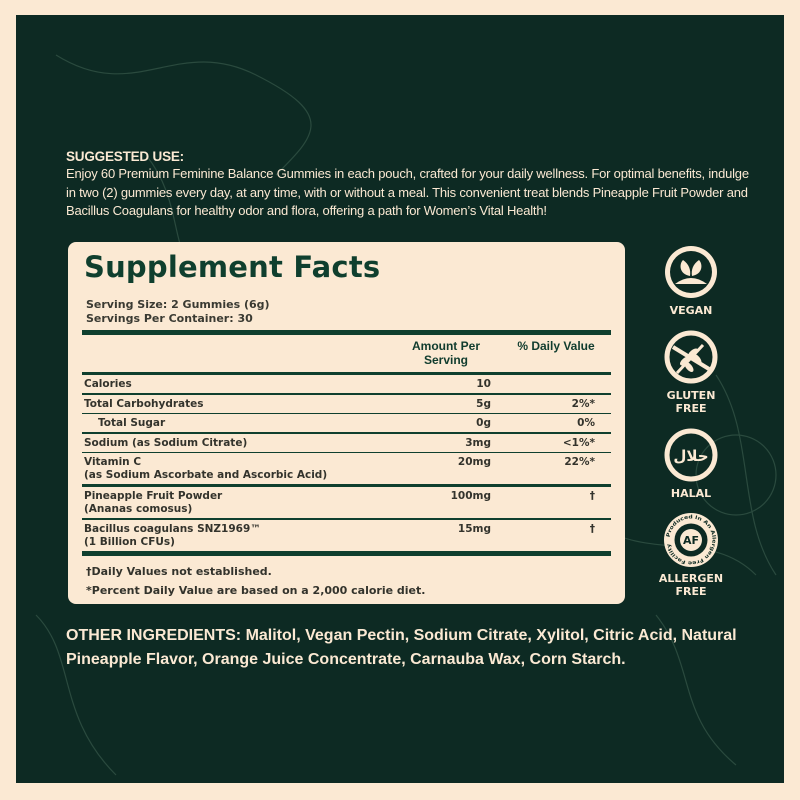  What do you see at coordinates (178, 304) in the screenshot?
I see `serving-size: Serving Size: 2 Gummies (6g)` at bounding box center [178, 304].